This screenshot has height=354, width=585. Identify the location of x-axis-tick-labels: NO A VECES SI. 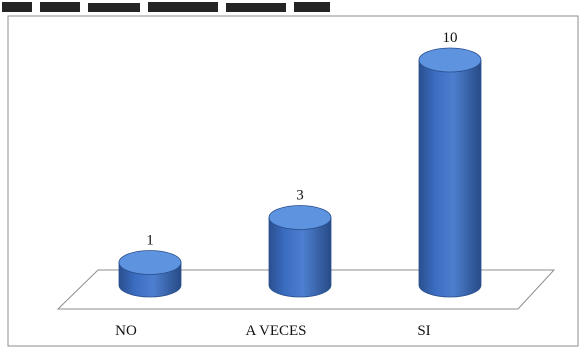
(273, 331).